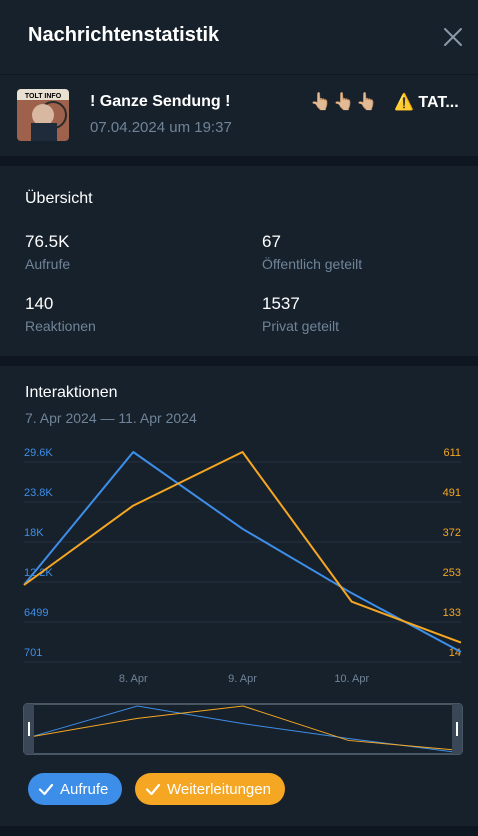  Describe the element at coordinates (271, 241) in the screenshot. I see `stat-value: 67` at that location.